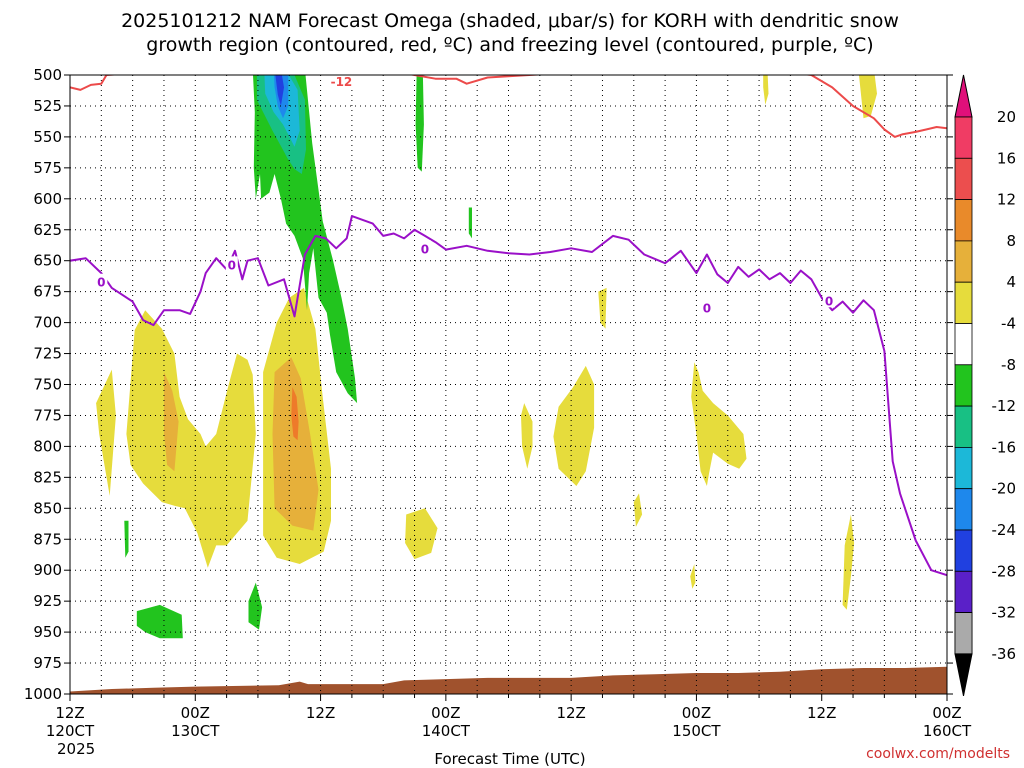 Image resolution: width=1024 pixels, height=768 pixels. I want to click on colorbar-label: 20, so click(1006, 117).